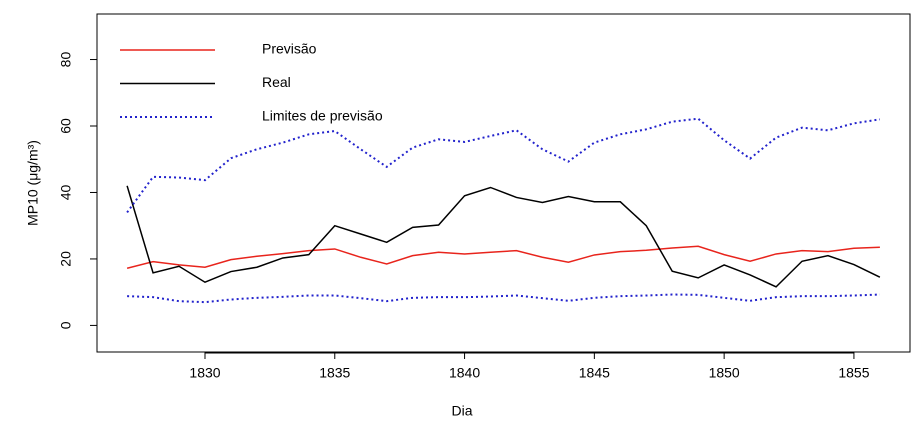 This screenshot has width=915, height=429. I want to click on legend-label: Real, so click(276, 82).